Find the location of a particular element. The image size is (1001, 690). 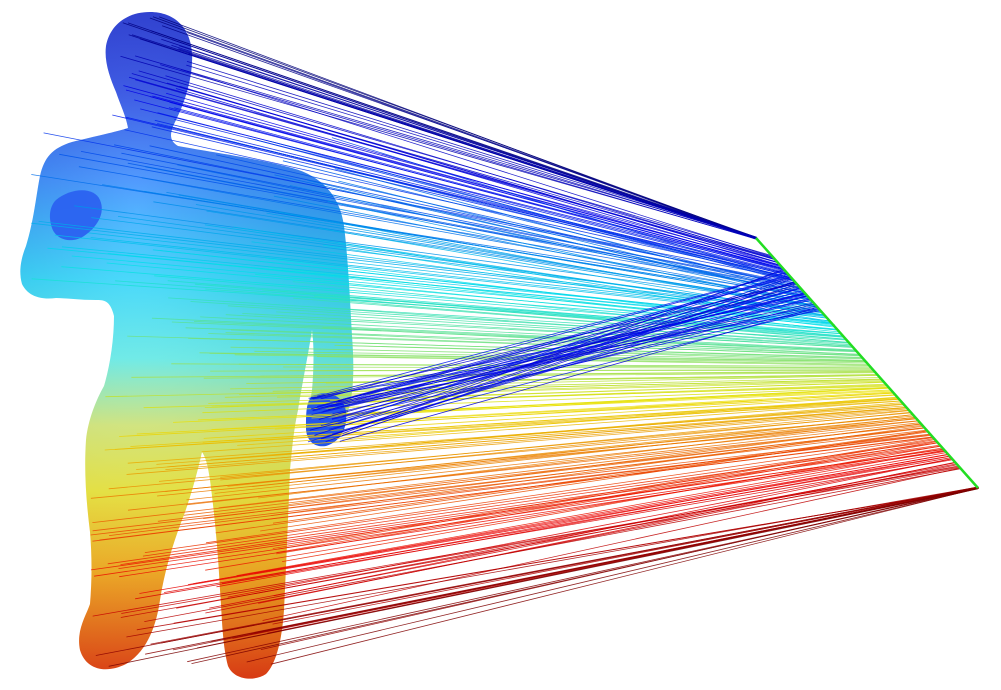

target-line-segment is located at coordinates (867, 363).